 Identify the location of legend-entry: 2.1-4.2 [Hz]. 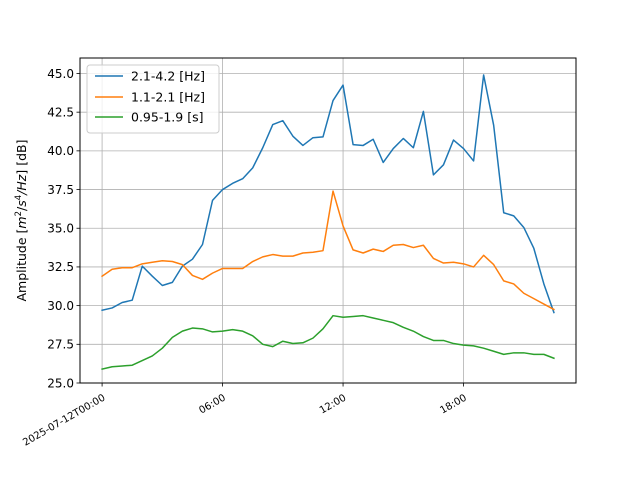
(150, 76).